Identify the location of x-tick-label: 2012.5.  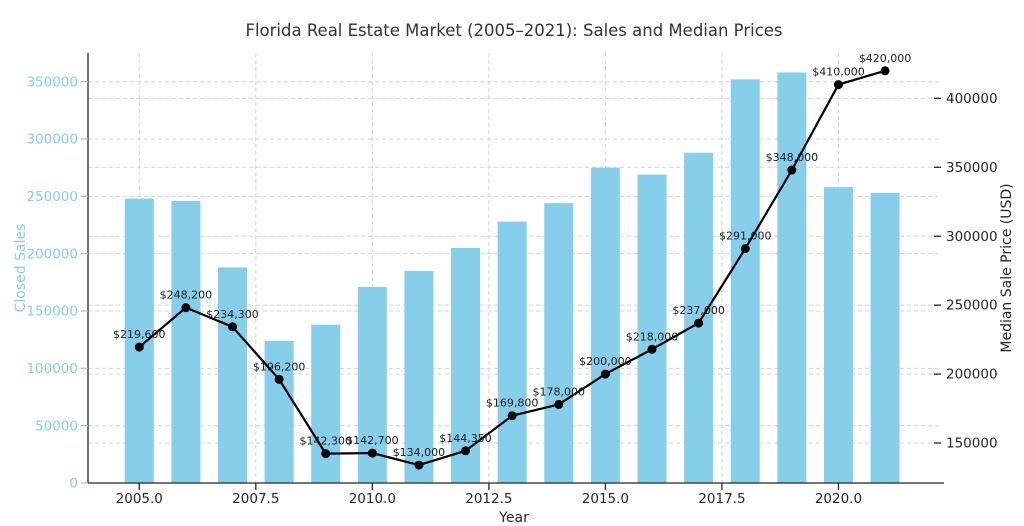
(488, 499).